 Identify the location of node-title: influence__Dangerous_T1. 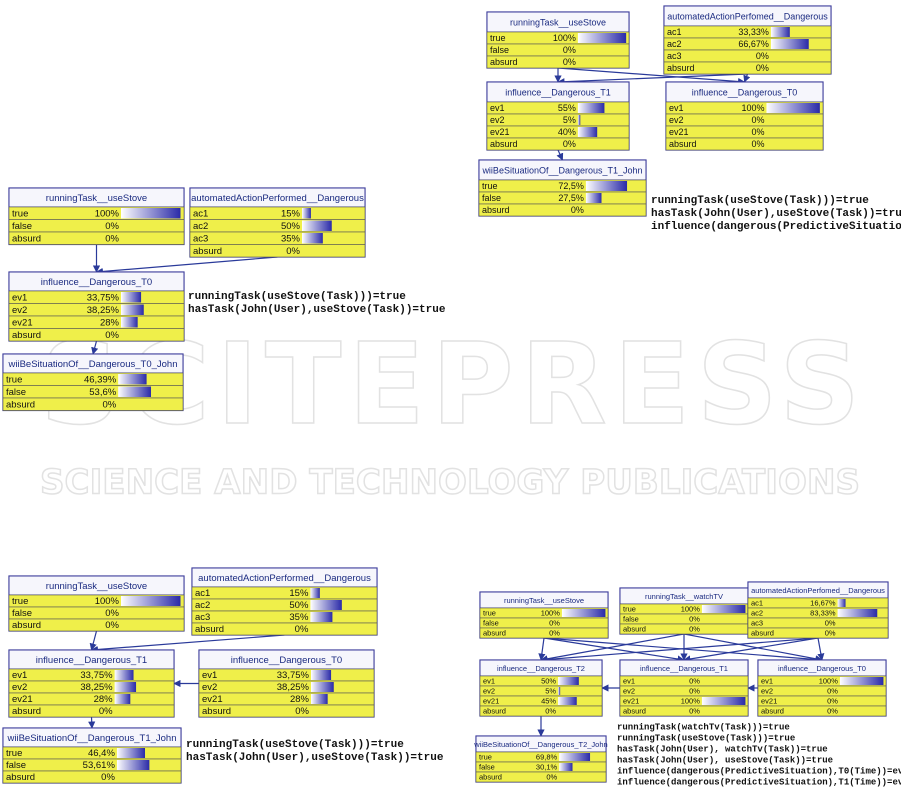
(91, 660).